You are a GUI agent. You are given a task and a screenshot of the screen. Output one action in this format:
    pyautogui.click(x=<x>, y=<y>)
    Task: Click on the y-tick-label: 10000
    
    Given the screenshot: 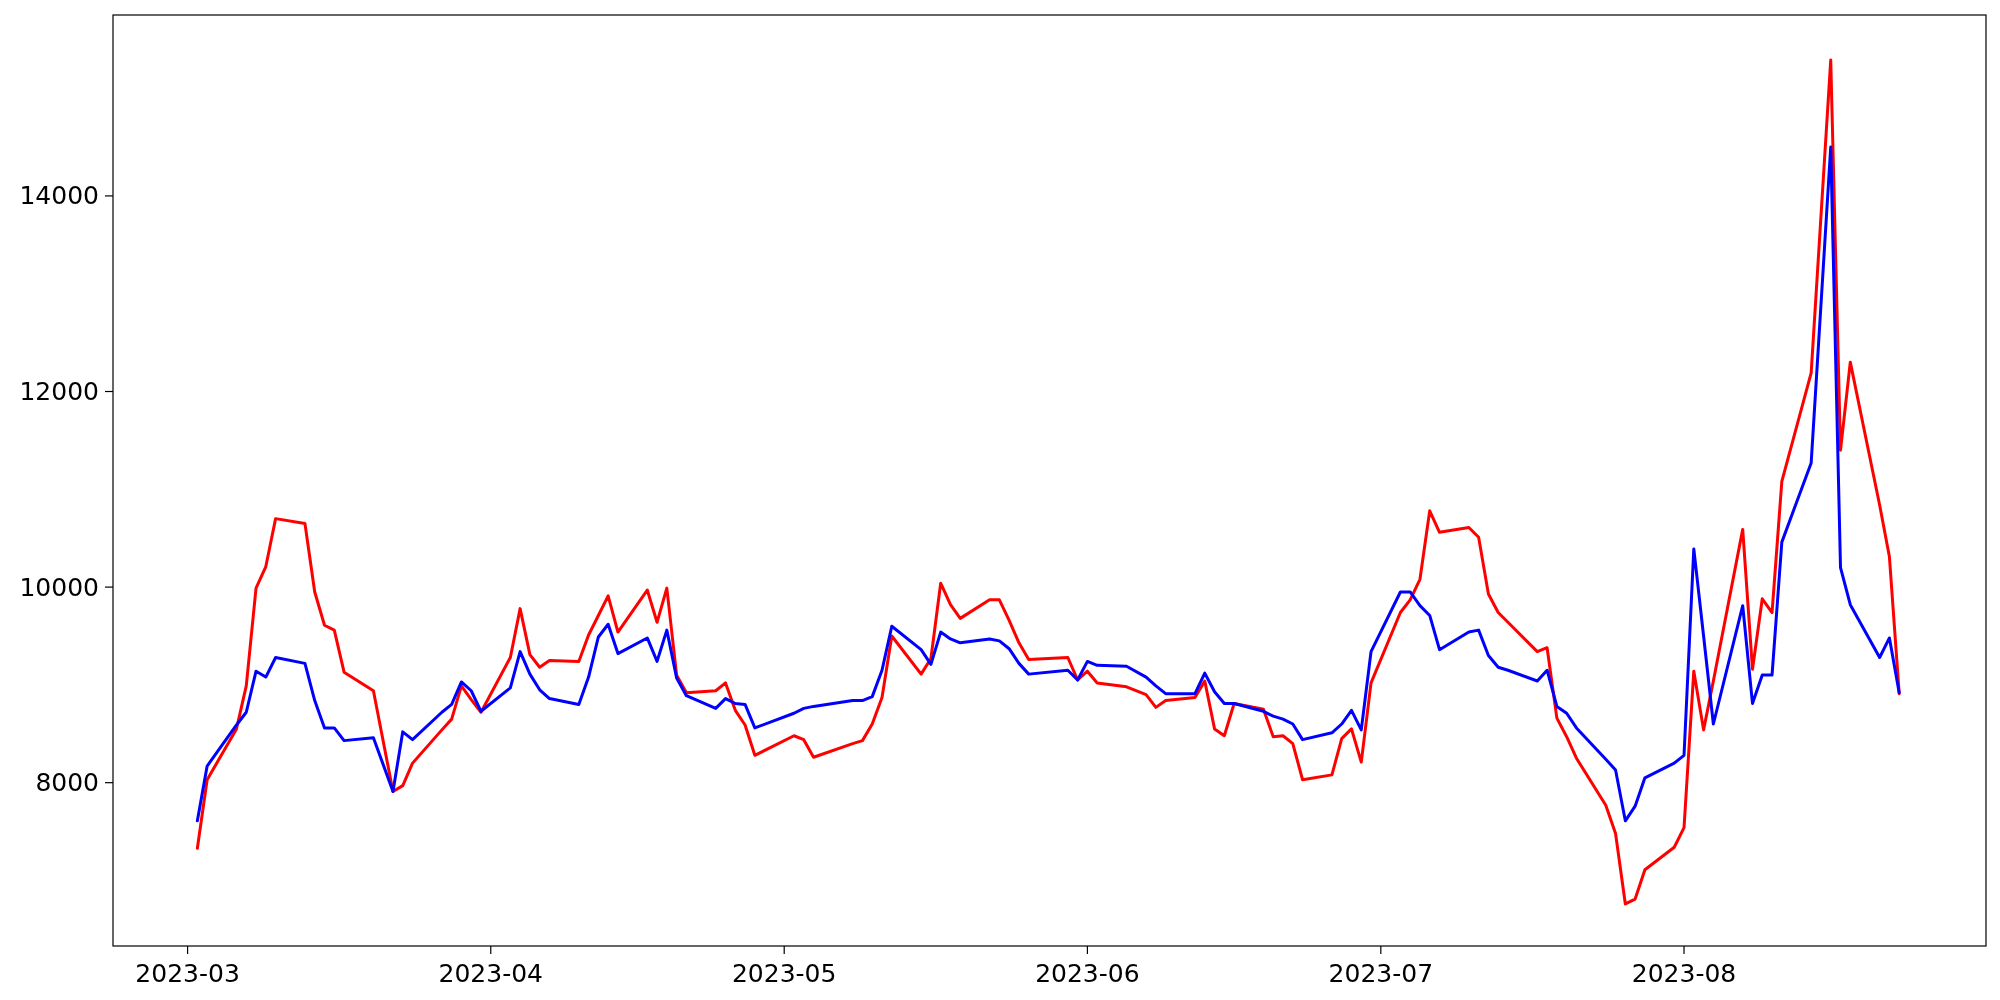 What is the action you would take?
    pyautogui.click(x=59, y=587)
    